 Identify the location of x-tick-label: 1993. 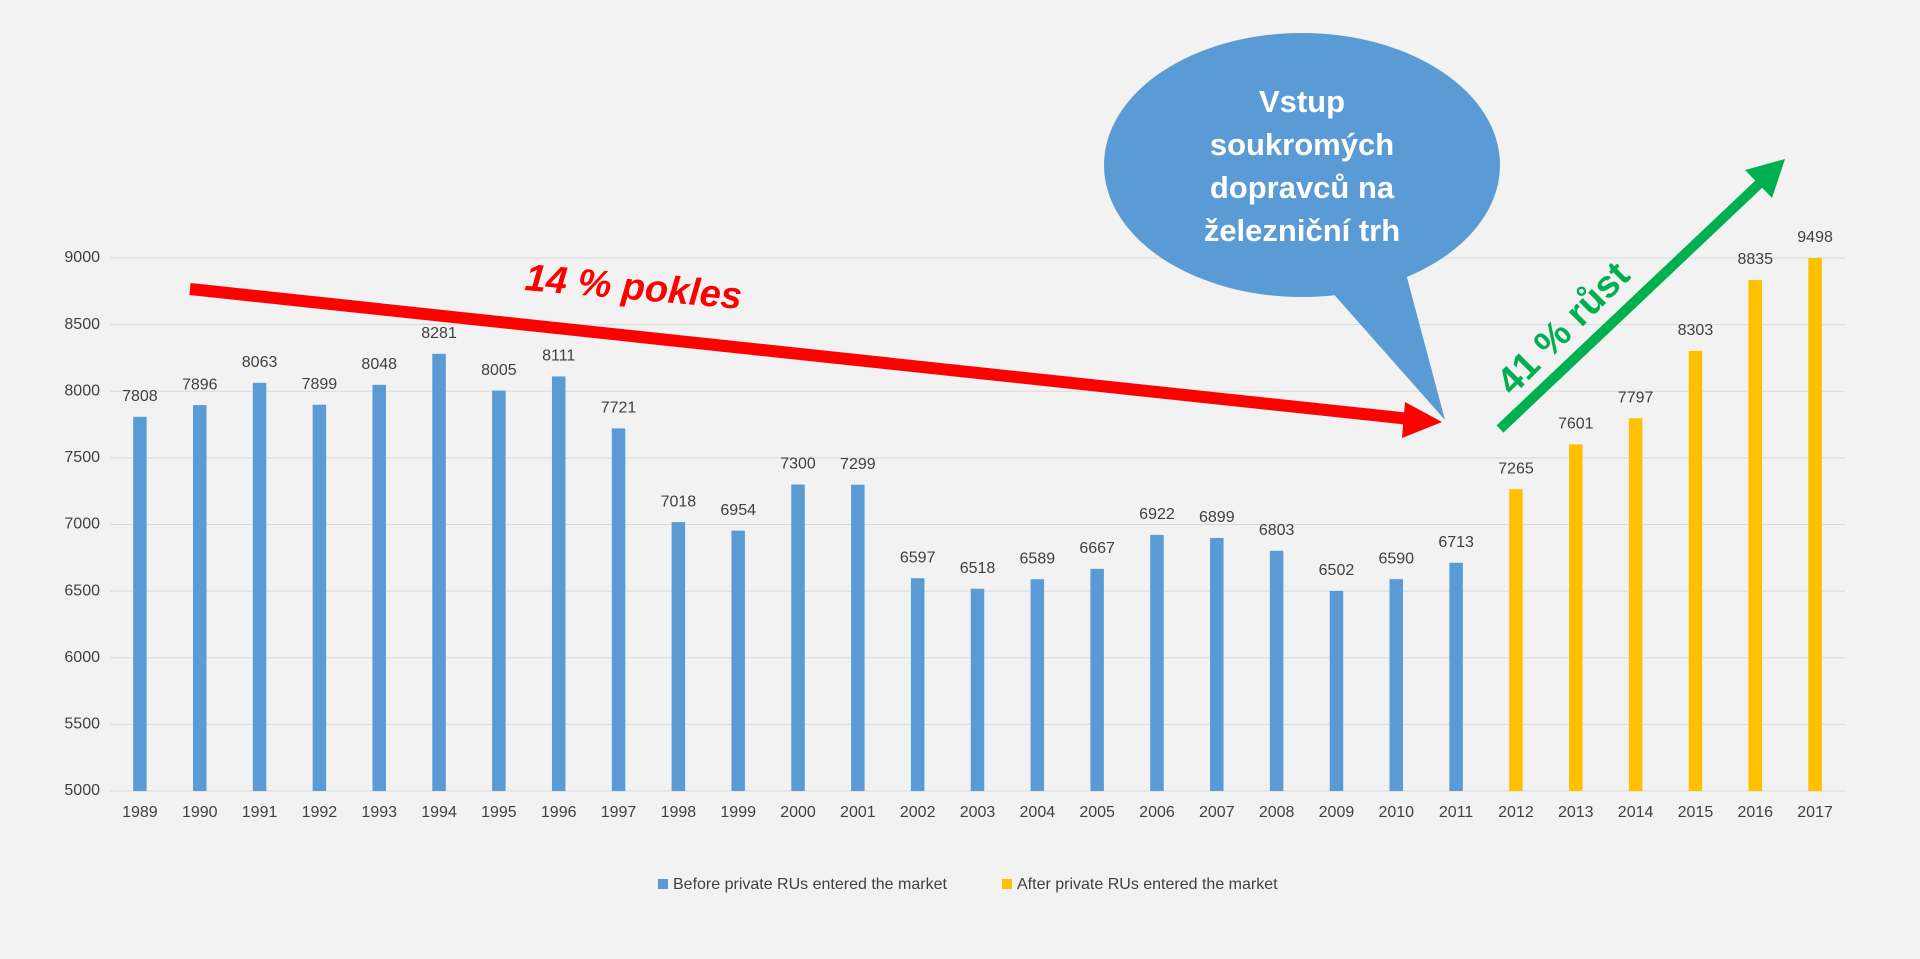
(379, 812).